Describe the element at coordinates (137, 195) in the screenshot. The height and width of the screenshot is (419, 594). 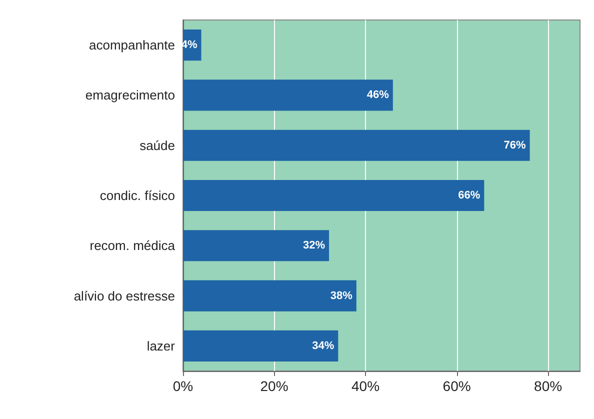
I see `y-tick-label: condic. físico` at that location.